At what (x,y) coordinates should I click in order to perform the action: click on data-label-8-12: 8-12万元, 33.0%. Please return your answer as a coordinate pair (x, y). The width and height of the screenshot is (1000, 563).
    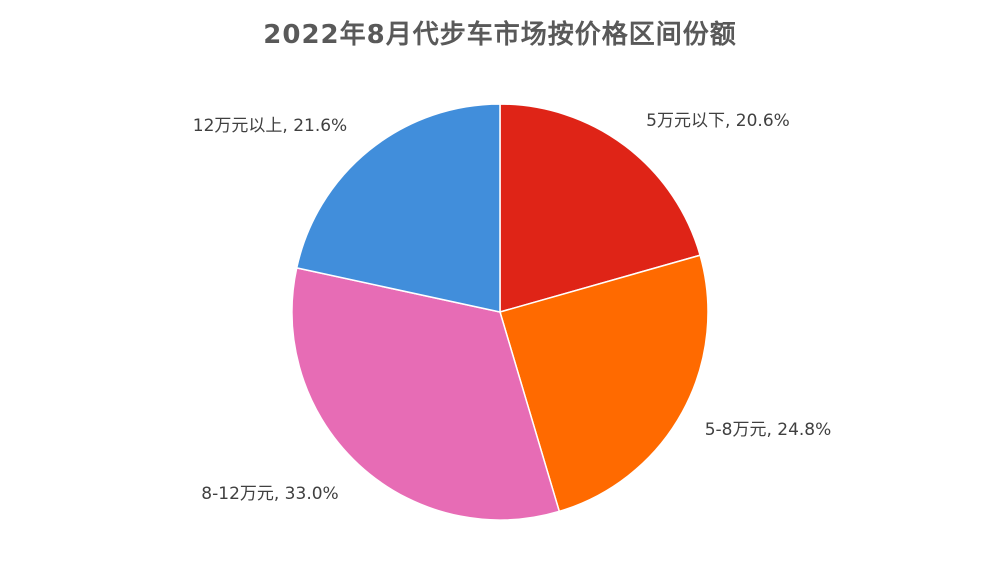
    Looking at the image, I should click on (269, 494).